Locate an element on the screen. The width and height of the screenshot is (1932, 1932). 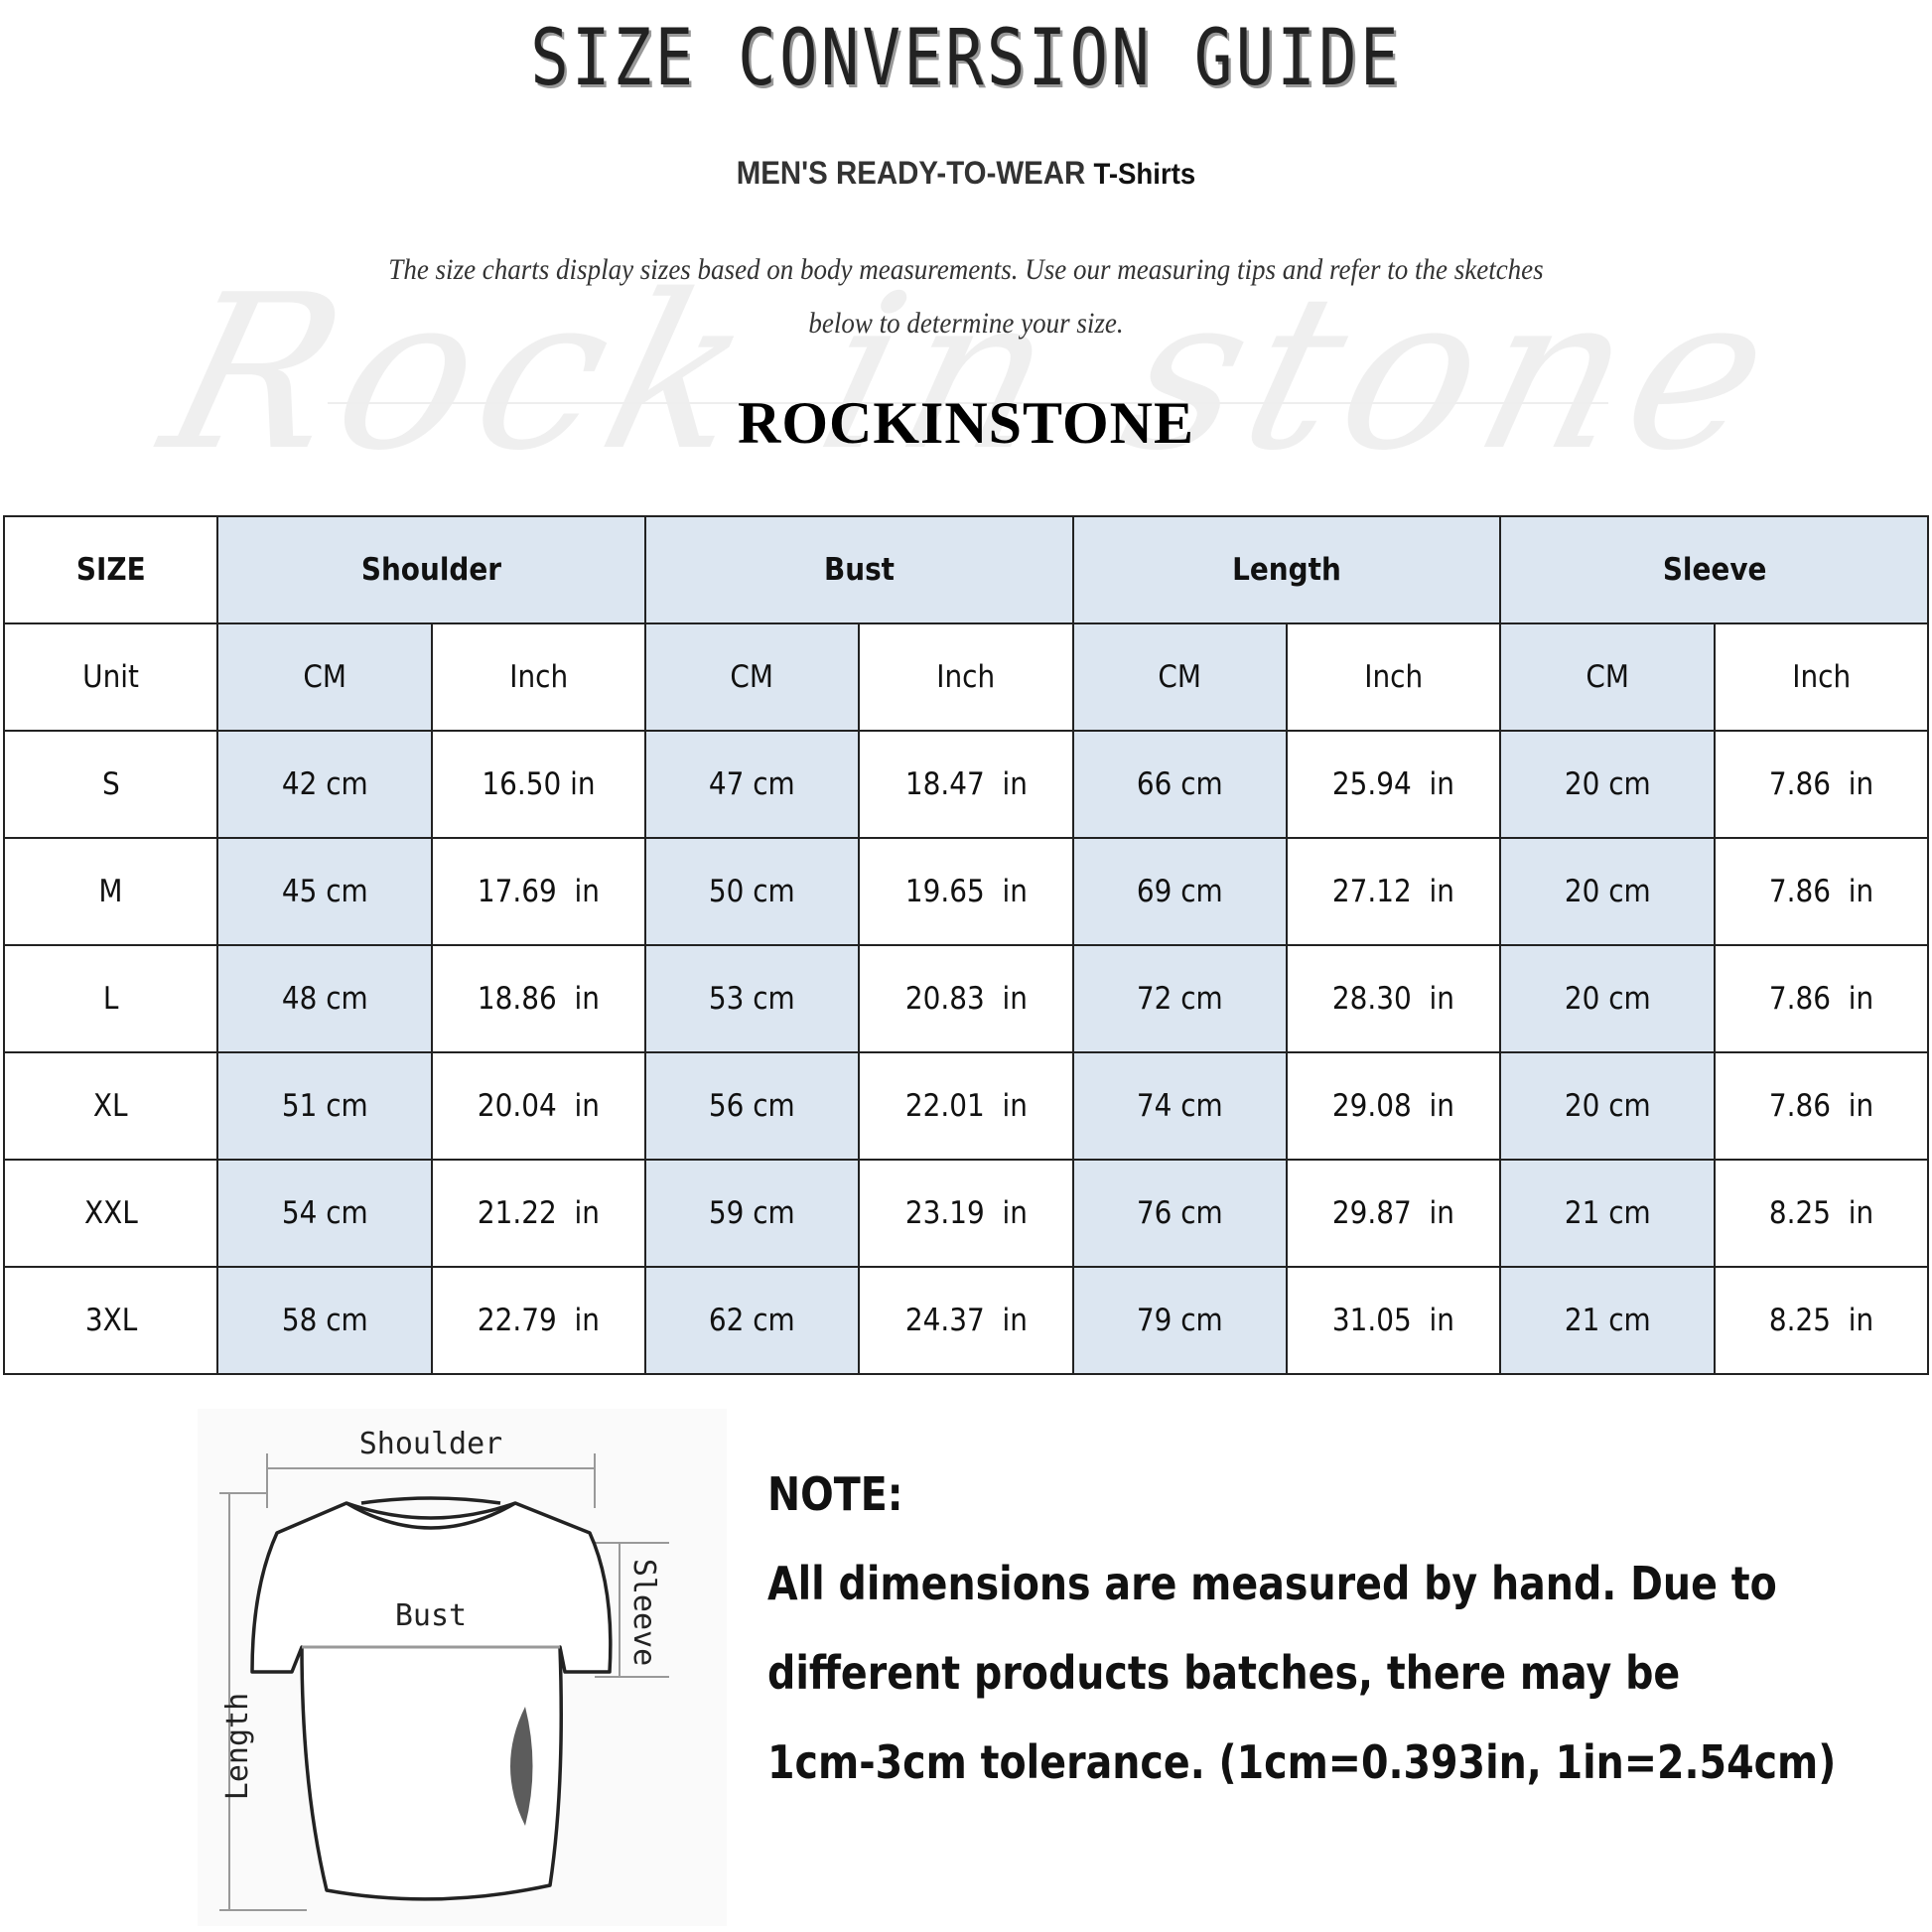
table-cell: 69 cm is located at coordinates (1180, 891).